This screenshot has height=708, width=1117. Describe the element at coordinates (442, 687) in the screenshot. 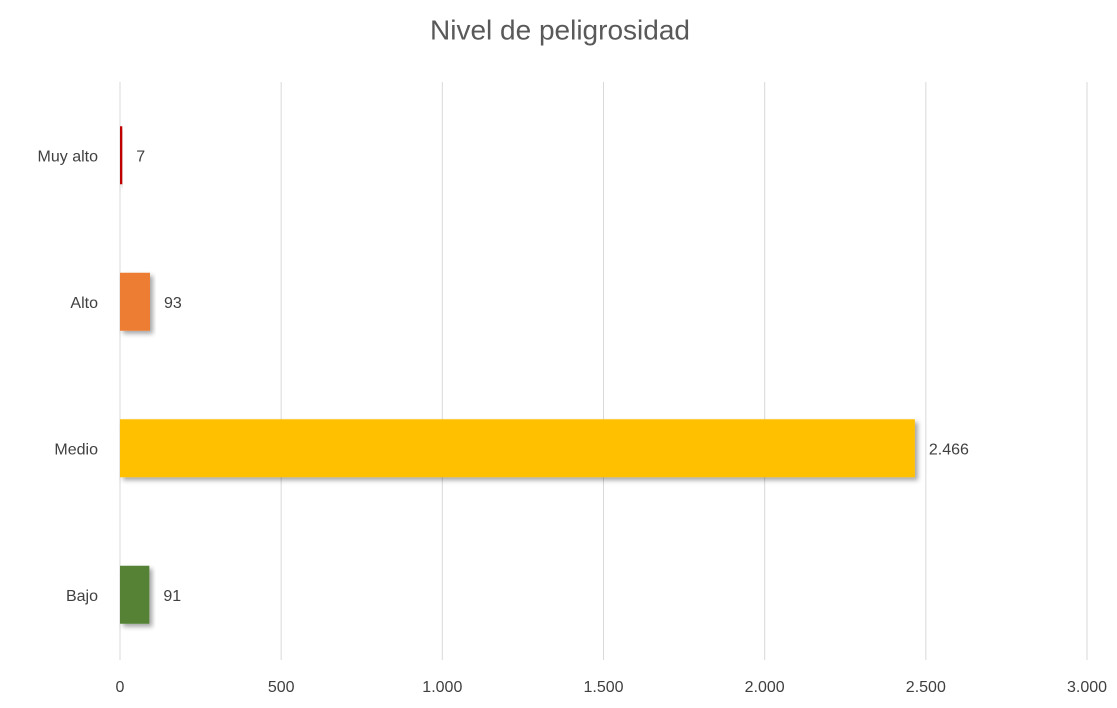

I see `x-tick-label: 1.000` at that location.